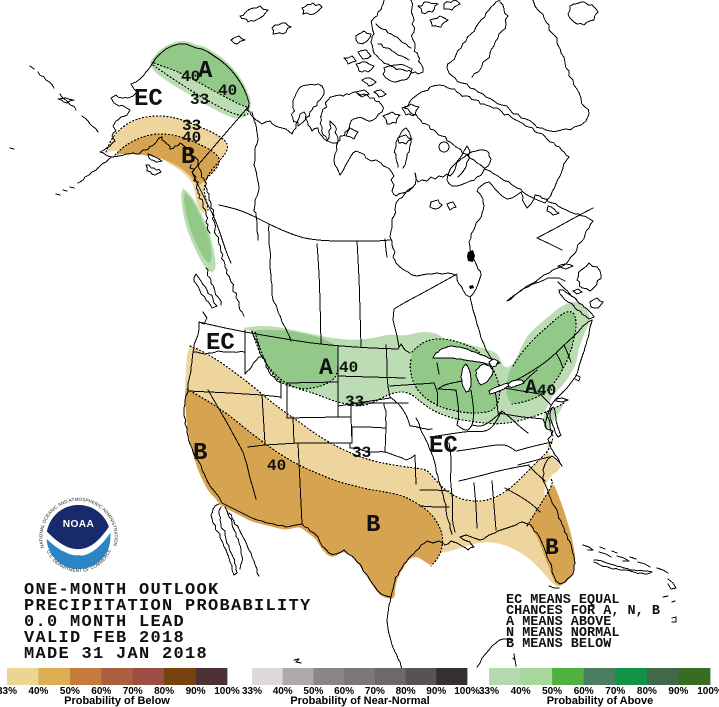 The height and width of the screenshot is (707, 719). I want to click on svg-text: ONE-MONTH OUTLOOK, so click(122, 590).